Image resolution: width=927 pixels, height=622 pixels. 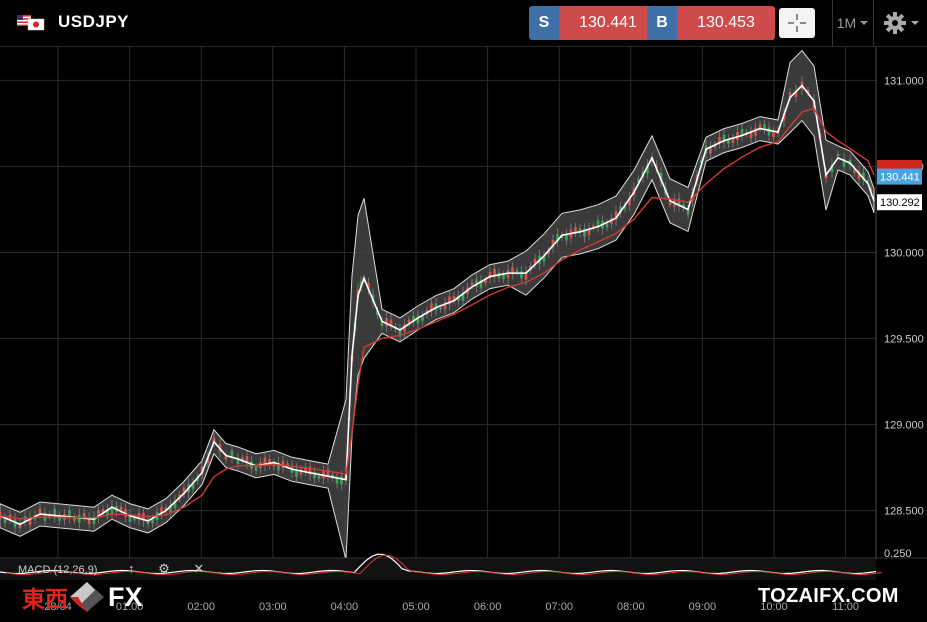 What do you see at coordinates (45, 600) in the screenshot?
I see `logo-cn-text: 東西` at bounding box center [45, 600].